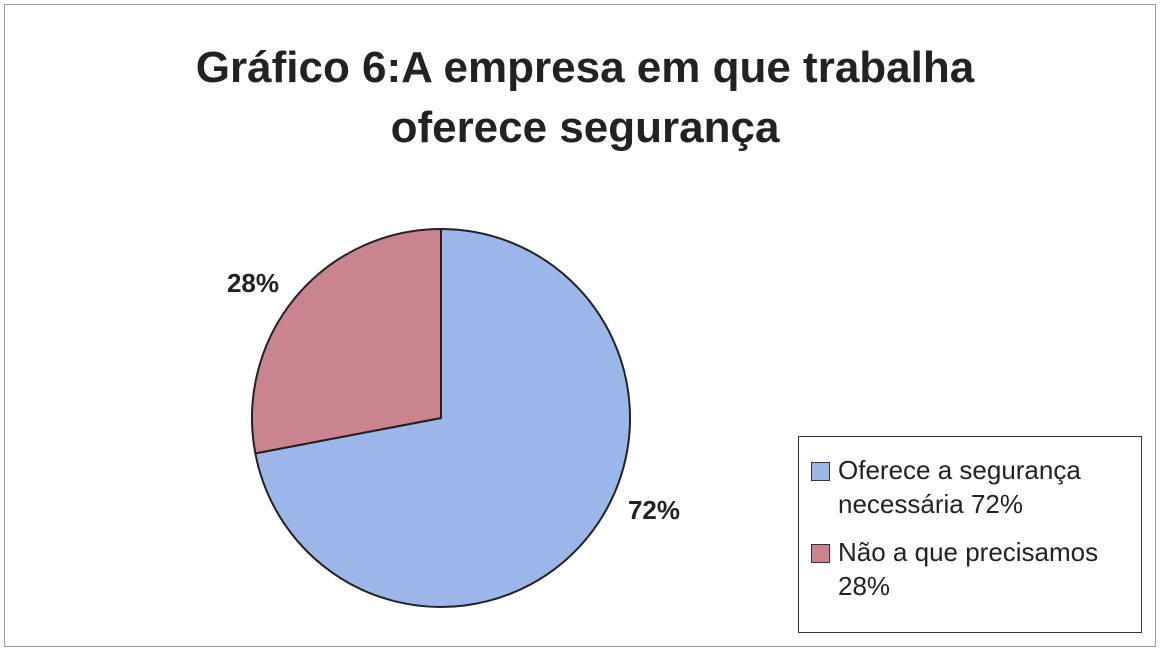  I want to click on data-label: 28%, so click(253, 283).